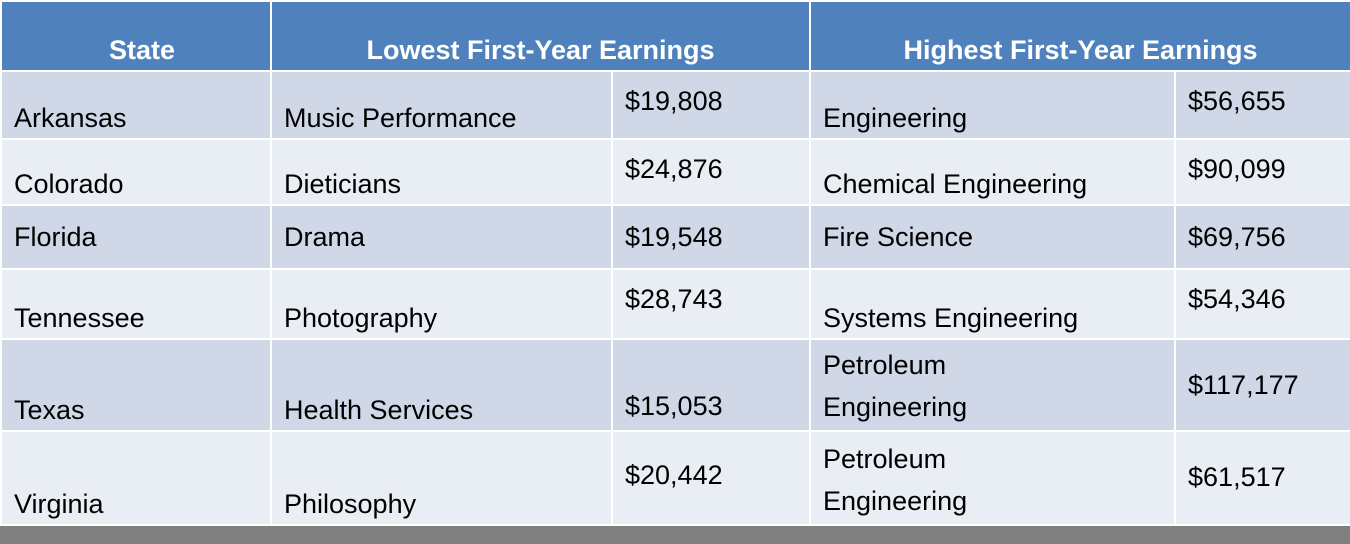  I want to click on highest-major-cell: Engineering, so click(993, 105).